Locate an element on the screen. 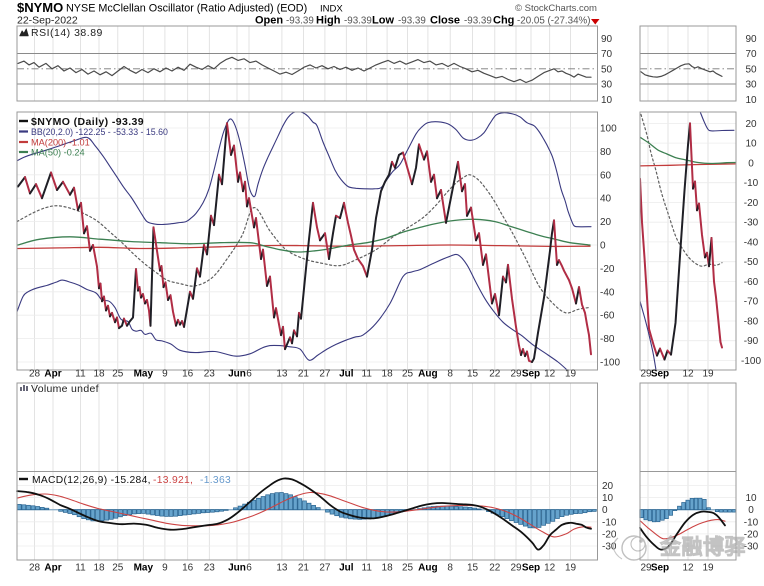 Image resolution: width=764 pixels, height=586 pixels. svg-text: -100 is located at coordinates (610, 363).